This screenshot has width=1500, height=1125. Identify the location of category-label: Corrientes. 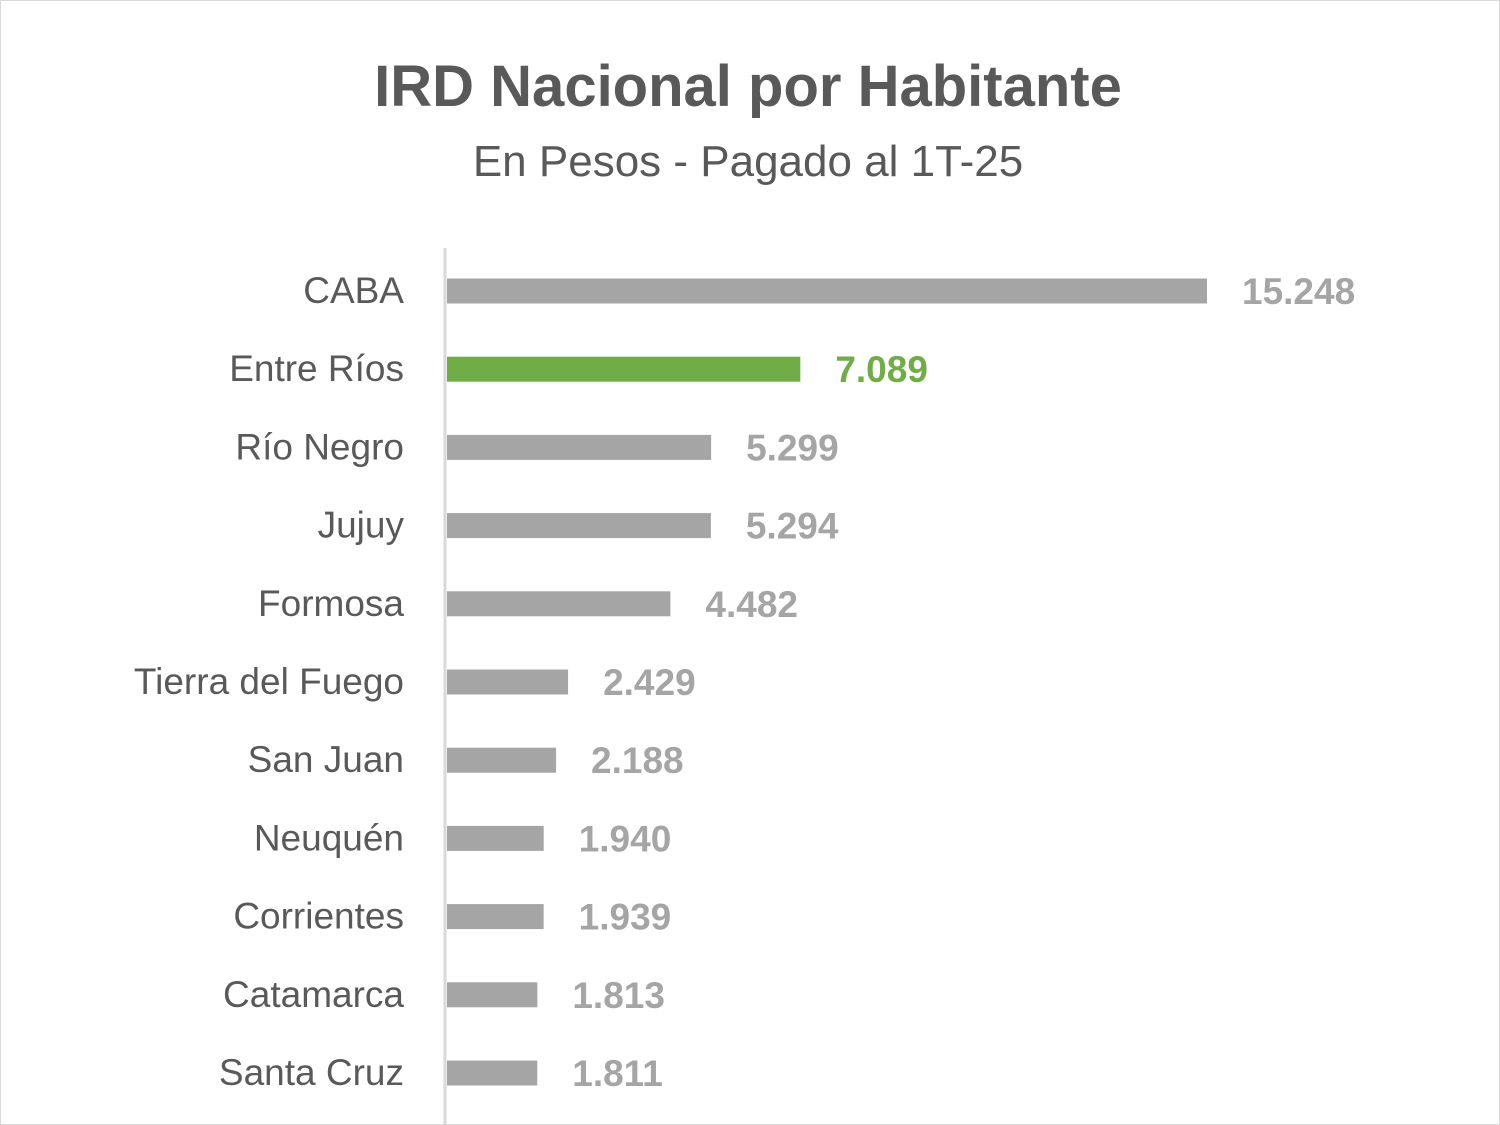
(318, 916).